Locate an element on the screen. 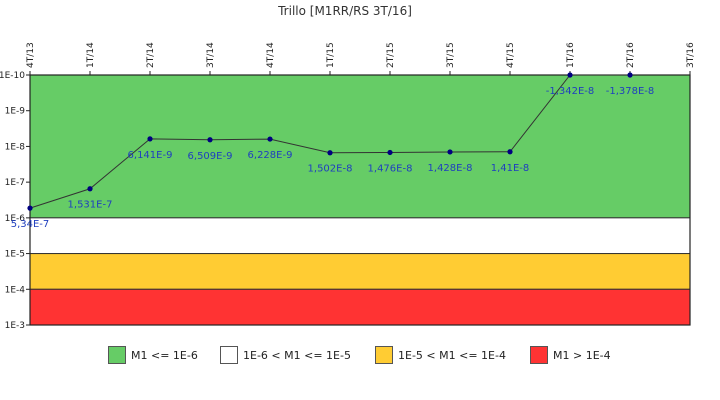 This screenshot has width=720, height=400. y-tick-label: 1E-7 is located at coordinates (15, 183).